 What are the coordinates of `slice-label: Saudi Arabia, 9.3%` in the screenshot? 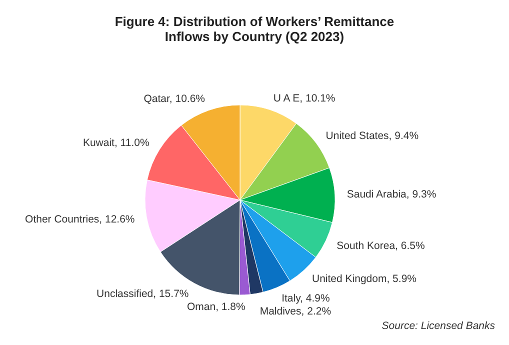 It's located at (391, 194).